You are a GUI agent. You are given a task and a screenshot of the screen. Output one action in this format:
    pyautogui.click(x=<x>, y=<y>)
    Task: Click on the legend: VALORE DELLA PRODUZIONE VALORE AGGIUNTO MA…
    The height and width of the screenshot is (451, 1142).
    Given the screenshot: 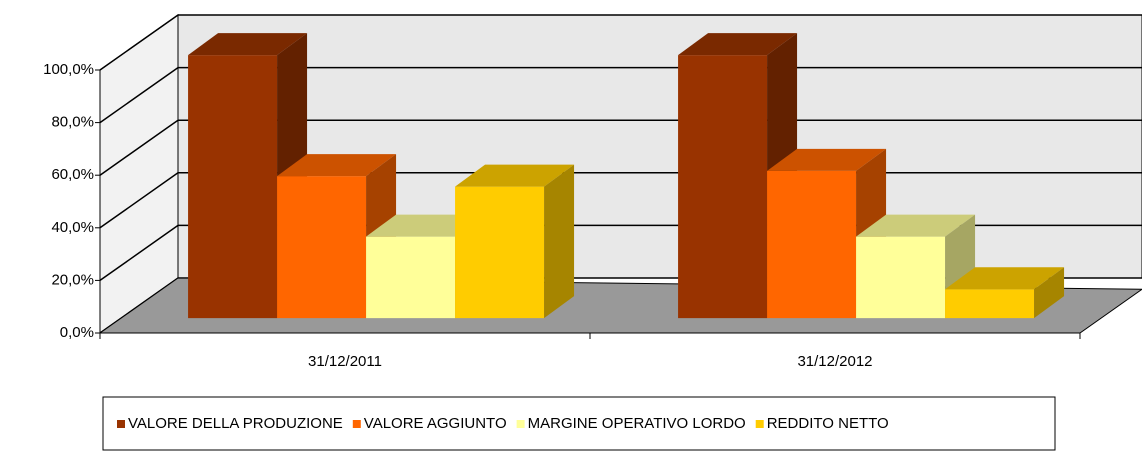 What is the action you would take?
    pyautogui.click(x=579, y=423)
    